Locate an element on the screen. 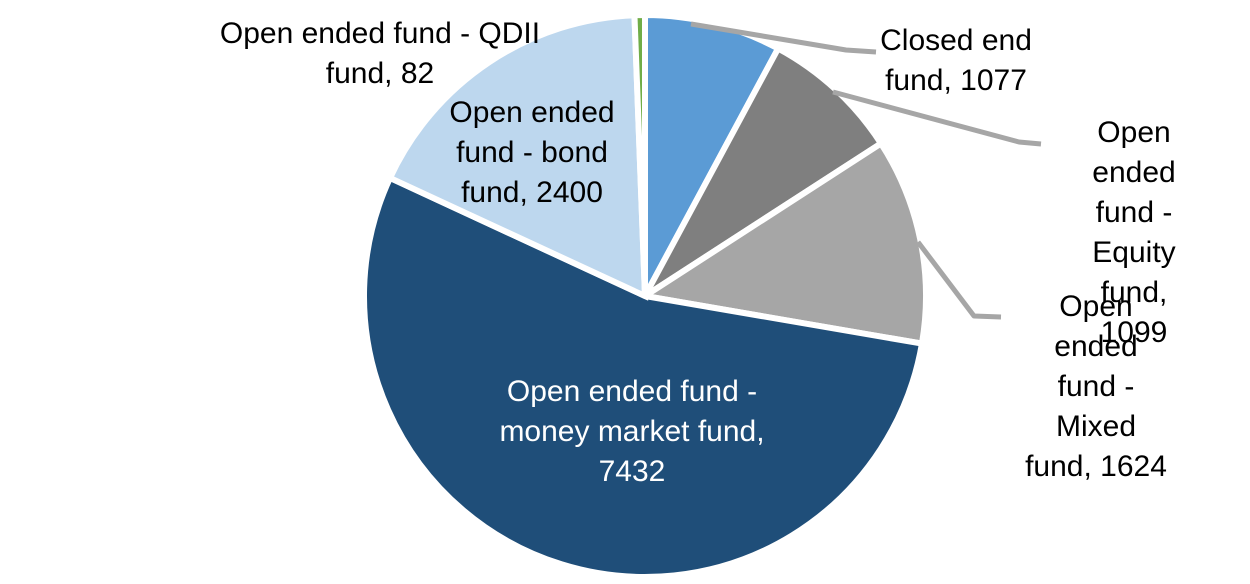  pie-slice-open-ended-fund-equity-fund is located at coordinates (764, 171).